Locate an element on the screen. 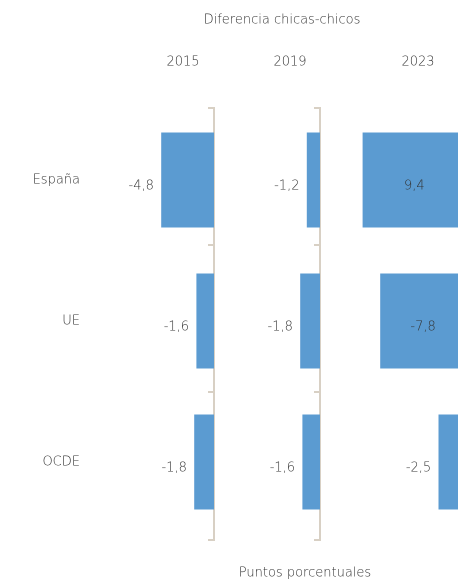 The image size is (458, 585). panel-header: 2019 is located at coordinates (289, 62).